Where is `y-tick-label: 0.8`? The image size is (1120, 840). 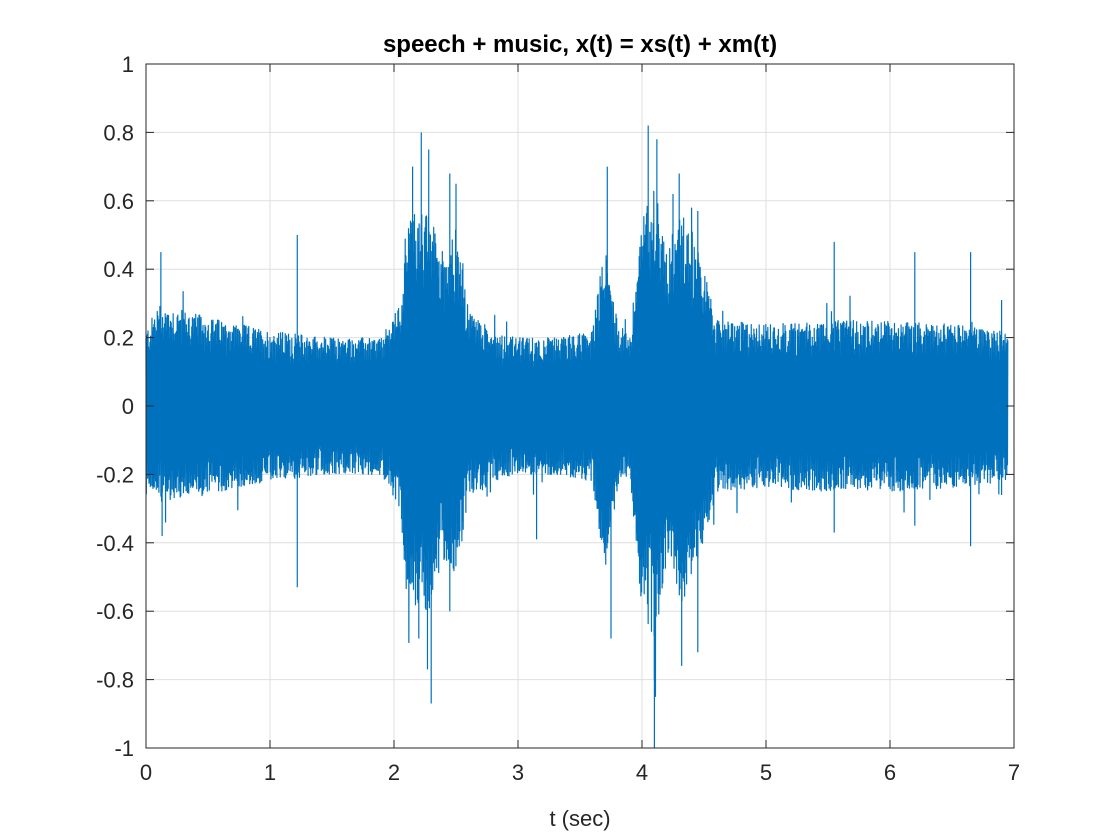
y-tick-label: 0.8 is located at coordinates (118, 132).